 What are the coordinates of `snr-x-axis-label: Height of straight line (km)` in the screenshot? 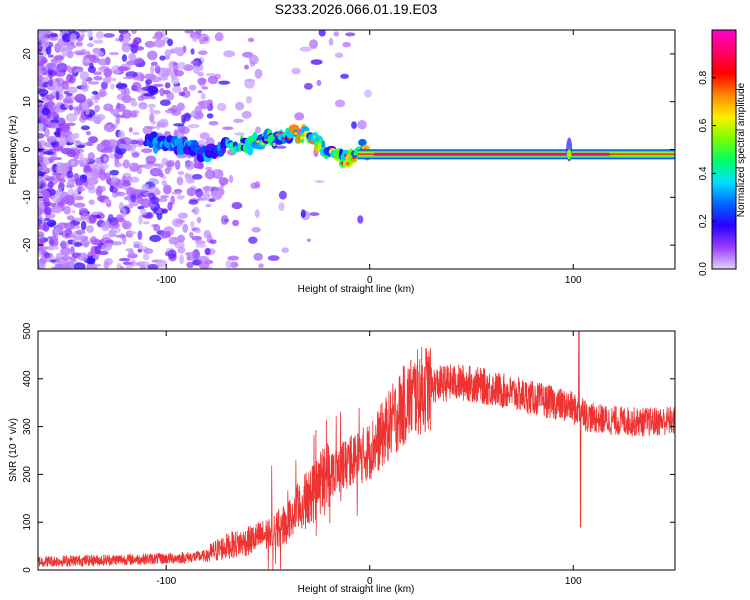 It's located at (356, 589).